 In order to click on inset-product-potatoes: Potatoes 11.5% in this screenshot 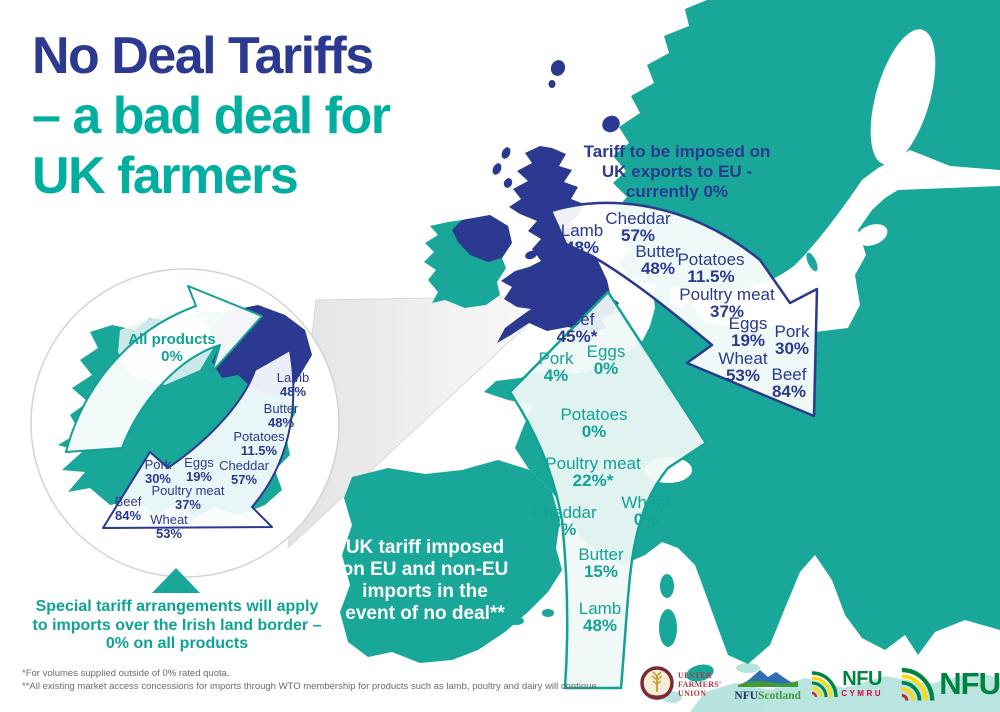, I will do `click(259, 443)`.